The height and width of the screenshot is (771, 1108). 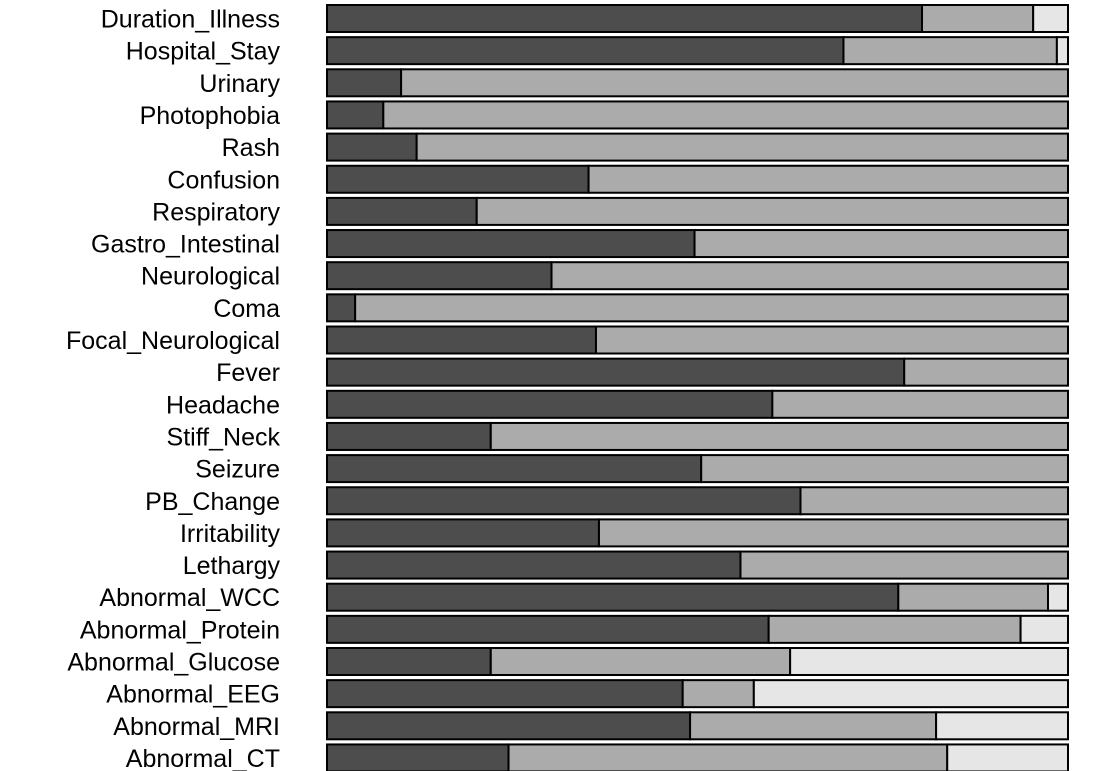 I want to click on category-label-abnormal-protein: Abnormal_Protein, so click(x=180, y=630).